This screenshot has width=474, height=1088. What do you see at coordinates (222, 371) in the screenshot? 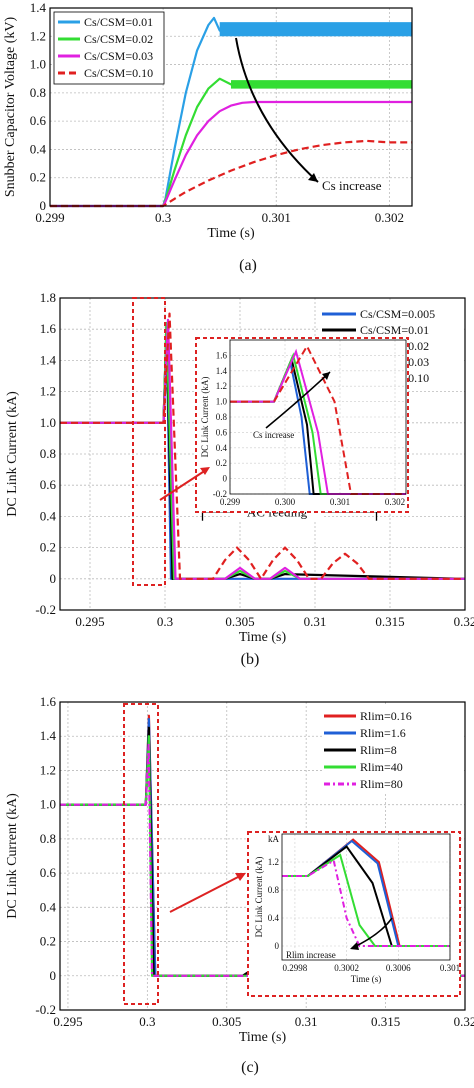
I see `inset-y-tick: 1.4` at bounding box center [222, 371].